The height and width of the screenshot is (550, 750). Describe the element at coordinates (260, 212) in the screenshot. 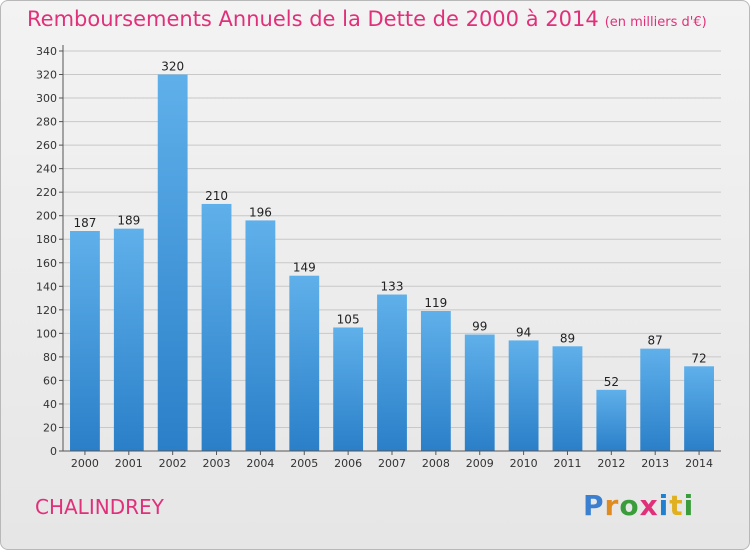

I see `data-label: 196` at that location.